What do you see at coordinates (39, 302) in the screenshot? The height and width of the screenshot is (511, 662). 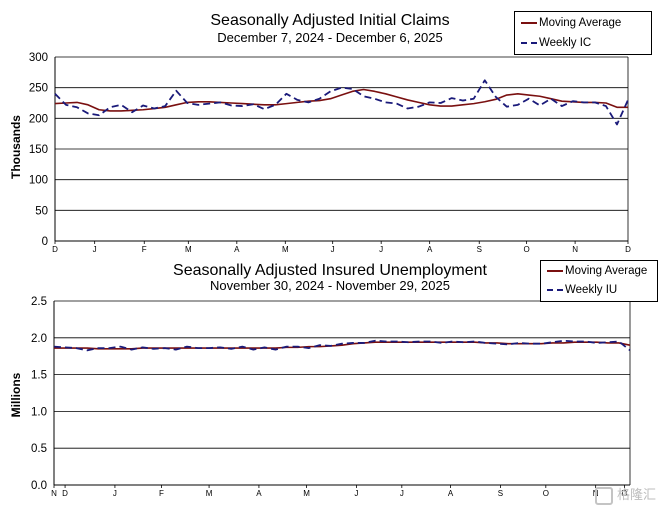 I see `y-tick-label: 2.5` at bounding box center [39, 302].